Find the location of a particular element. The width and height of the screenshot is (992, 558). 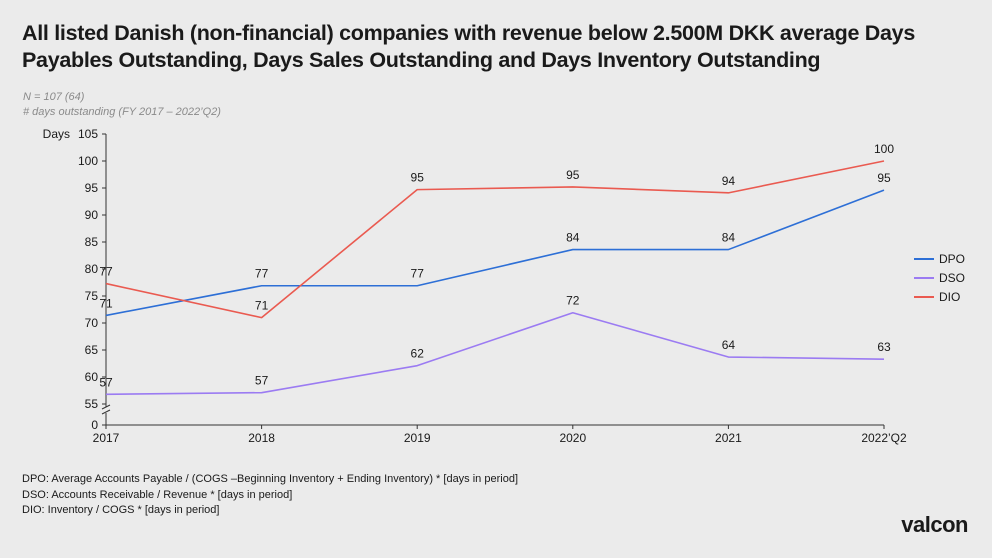

y-axis-label: Days is located at coordinates (56, 134).